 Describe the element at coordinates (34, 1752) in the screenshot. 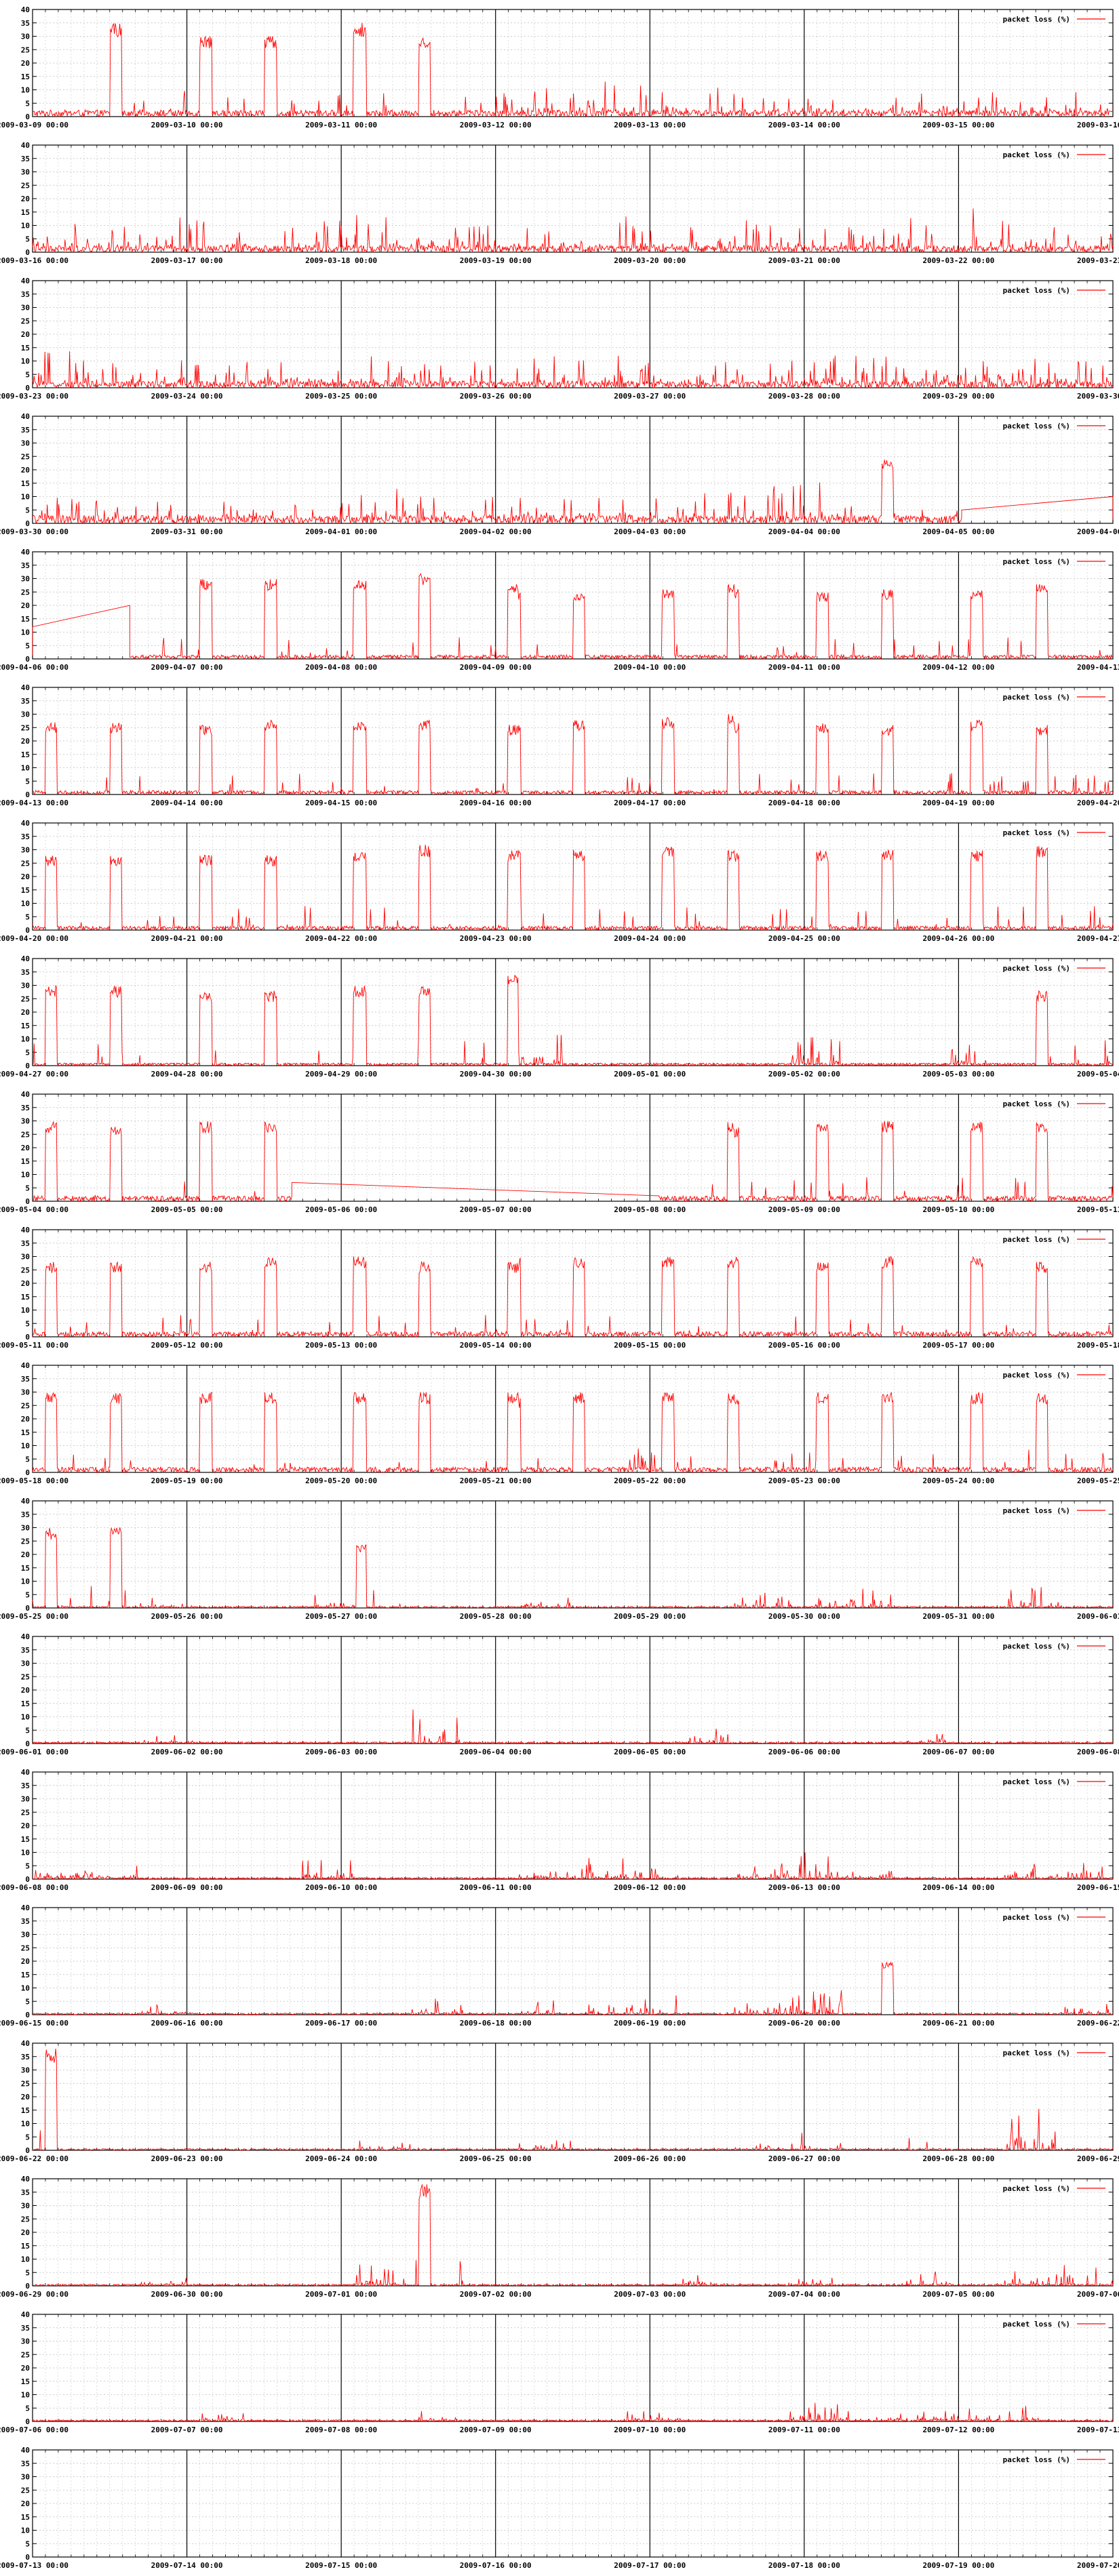

I see `x-tick-label: 2009-06-01 00:00` at that location.